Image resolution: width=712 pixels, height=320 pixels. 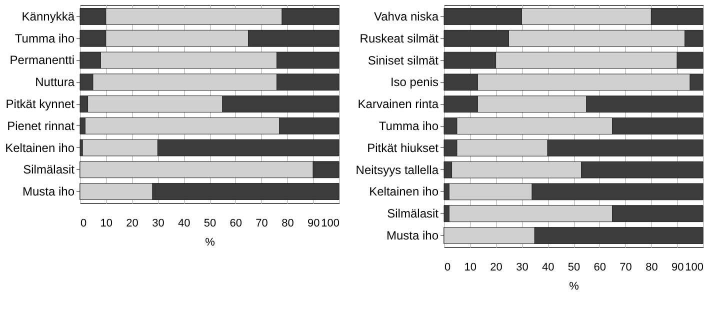 I want to click on y-tick-label: Pitkät hiukset, so click(x=403, y=147).